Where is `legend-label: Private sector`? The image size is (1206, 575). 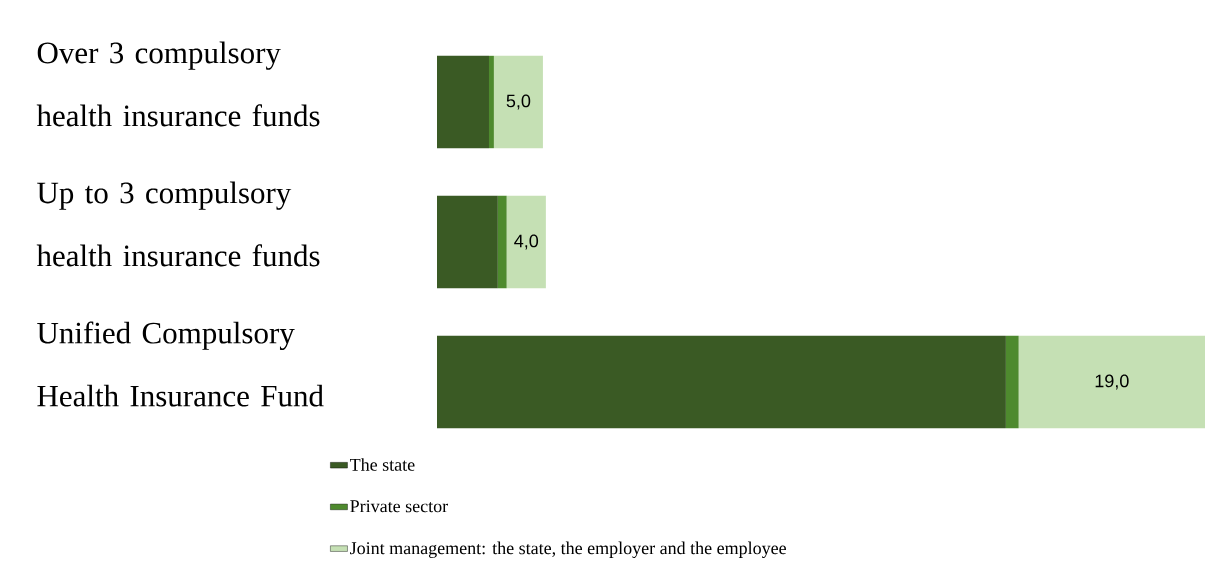
legend-label: Private sector is located at coordinates (399, 506).